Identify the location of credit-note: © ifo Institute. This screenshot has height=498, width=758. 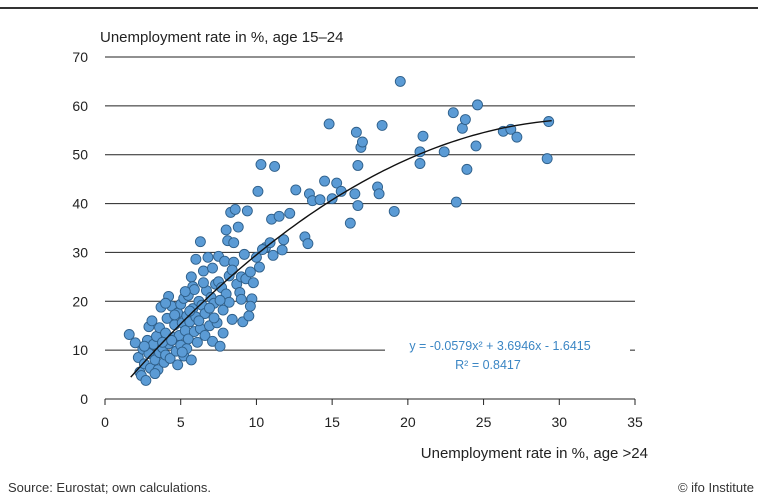
(715, 487).